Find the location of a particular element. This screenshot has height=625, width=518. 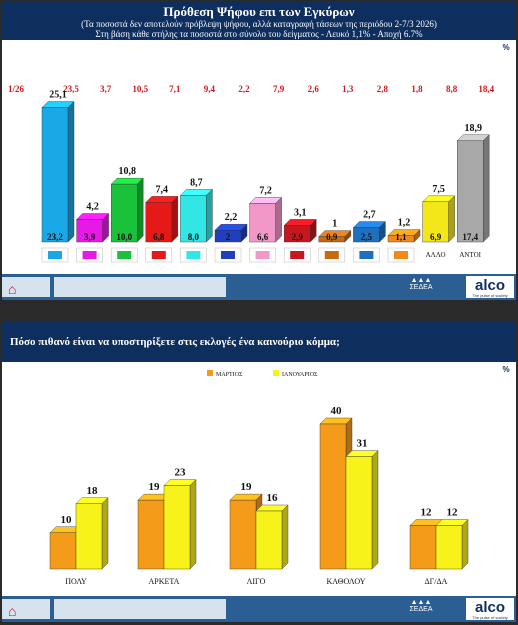

bar-4-1-side is located at coordinates (465, 544).